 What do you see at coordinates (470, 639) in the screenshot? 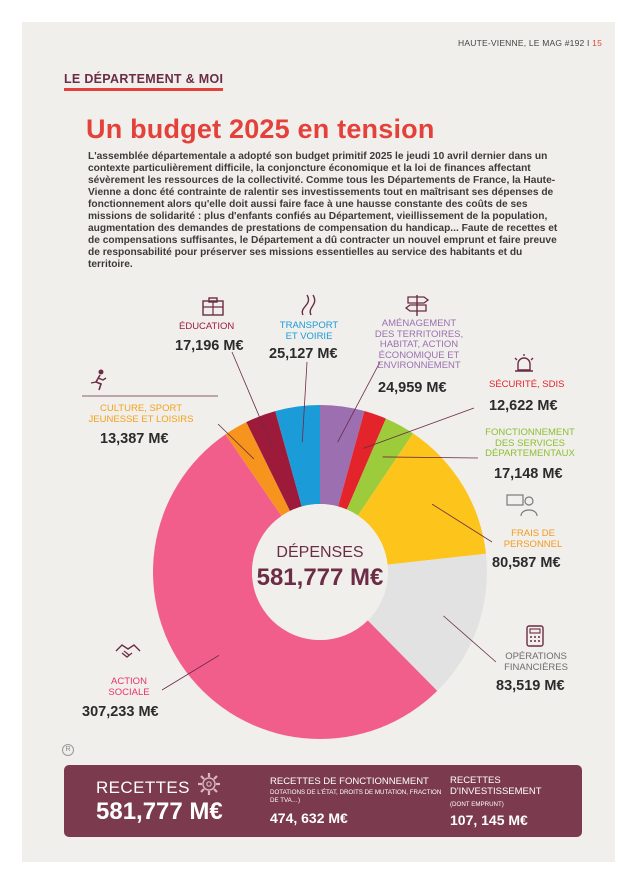
I see `leader-line-operations-financieres` at bounding box center [470, 639].